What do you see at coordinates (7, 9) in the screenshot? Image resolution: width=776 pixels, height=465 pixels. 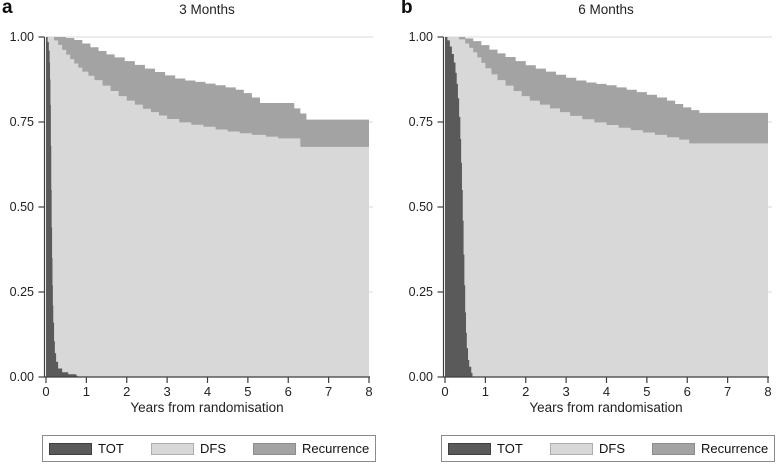 I see `panel-letter: a` at bounding box center [7, 9].